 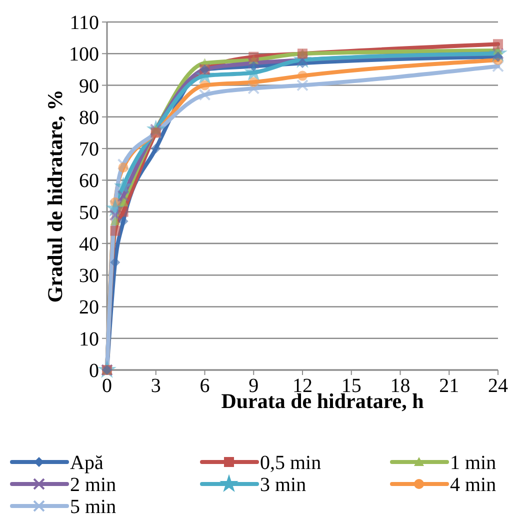 I want to click on legend-label: 5 min, so click(x=93, y=507).